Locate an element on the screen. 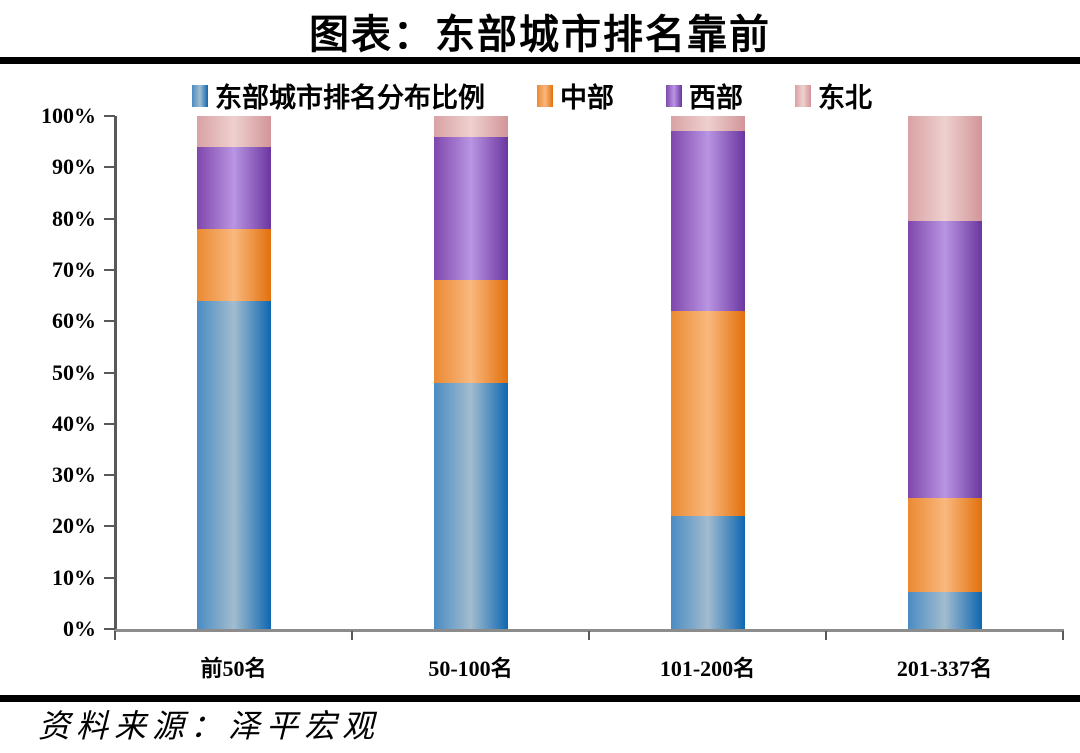  y-axis-label: 100% is located at coordinates (68, 115).